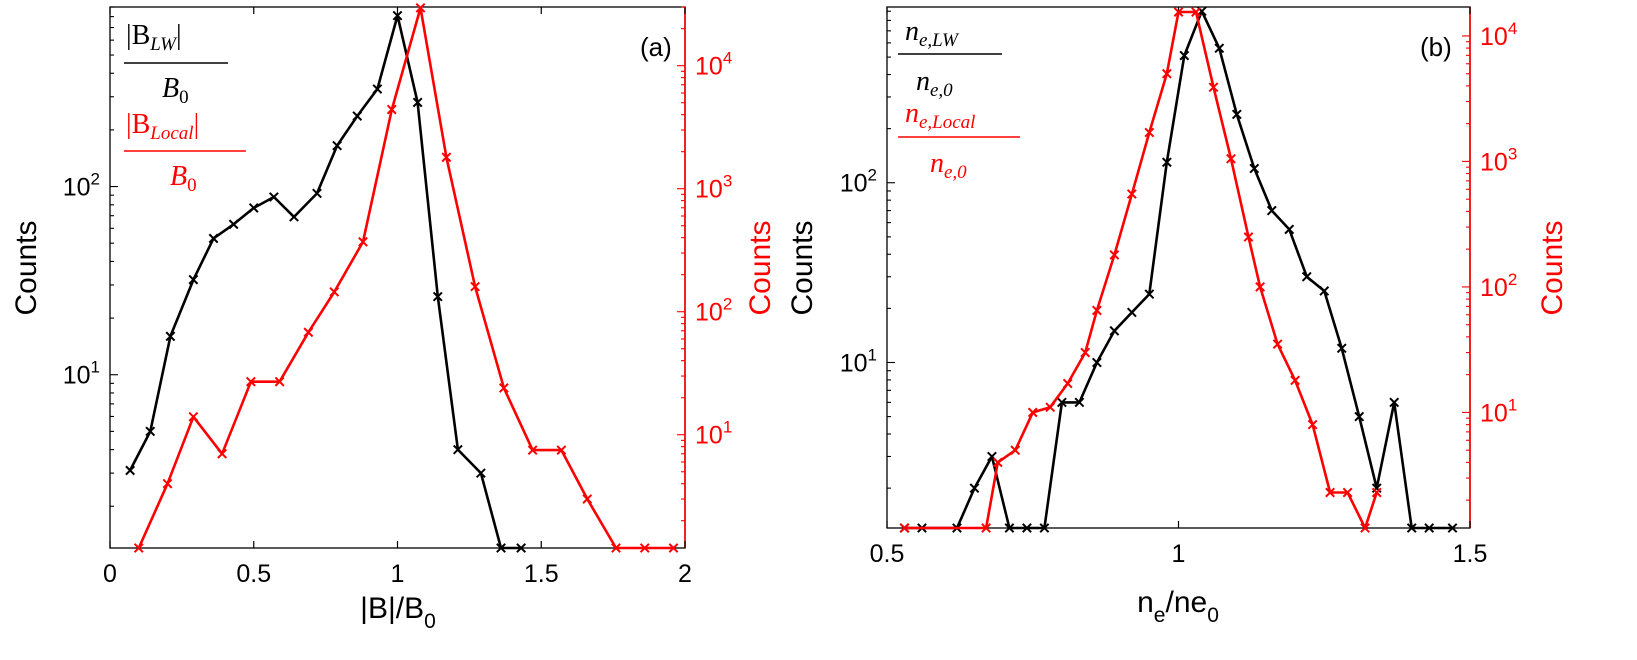  I want to click on panel-b-legend-local: ne,Local ne,0, so click(959, 140).